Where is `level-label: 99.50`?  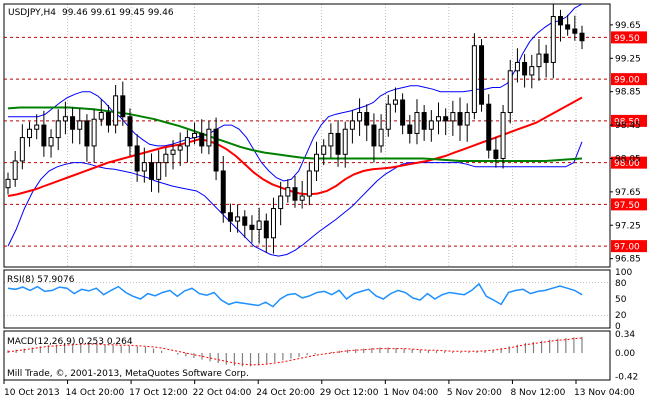
level-label: 99.50 is located at coordinates (627, 39).